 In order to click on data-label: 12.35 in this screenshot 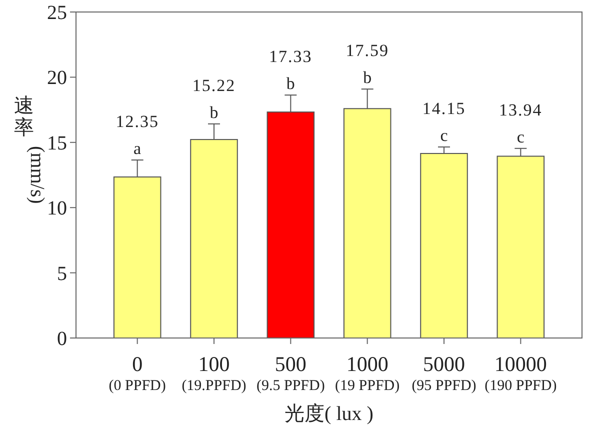, I will do `click(137, 122)`.